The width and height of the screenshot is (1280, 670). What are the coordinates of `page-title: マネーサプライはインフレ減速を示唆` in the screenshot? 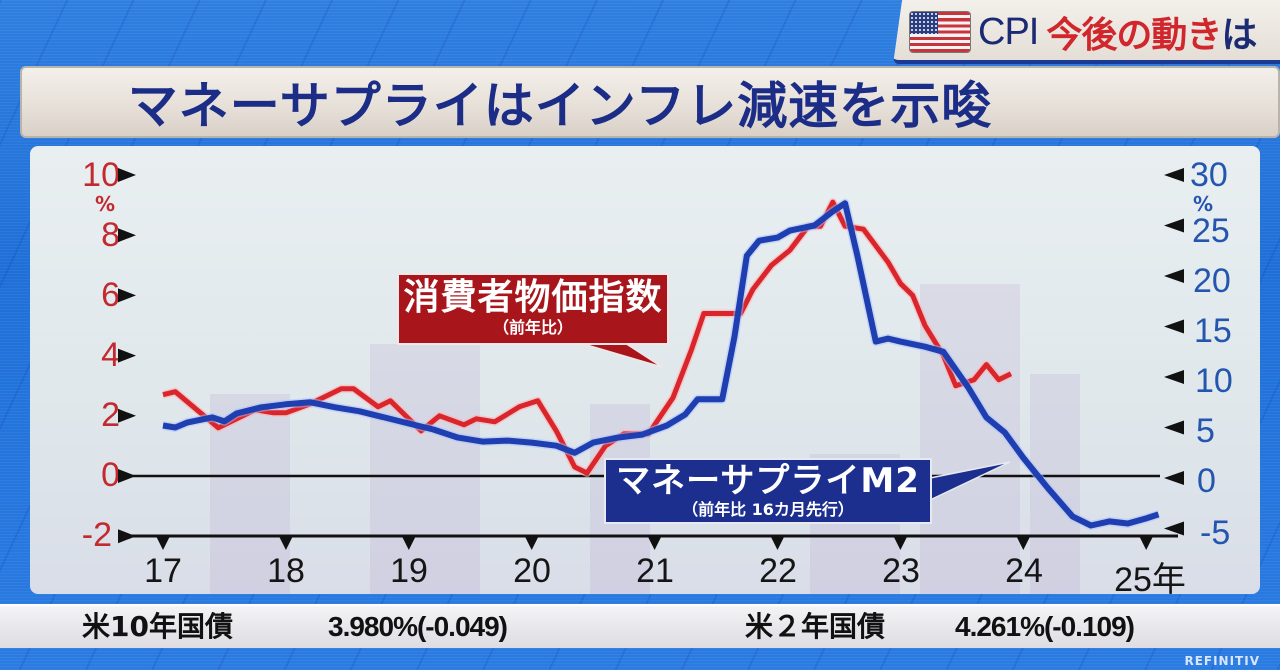 It's located at (560, 106).